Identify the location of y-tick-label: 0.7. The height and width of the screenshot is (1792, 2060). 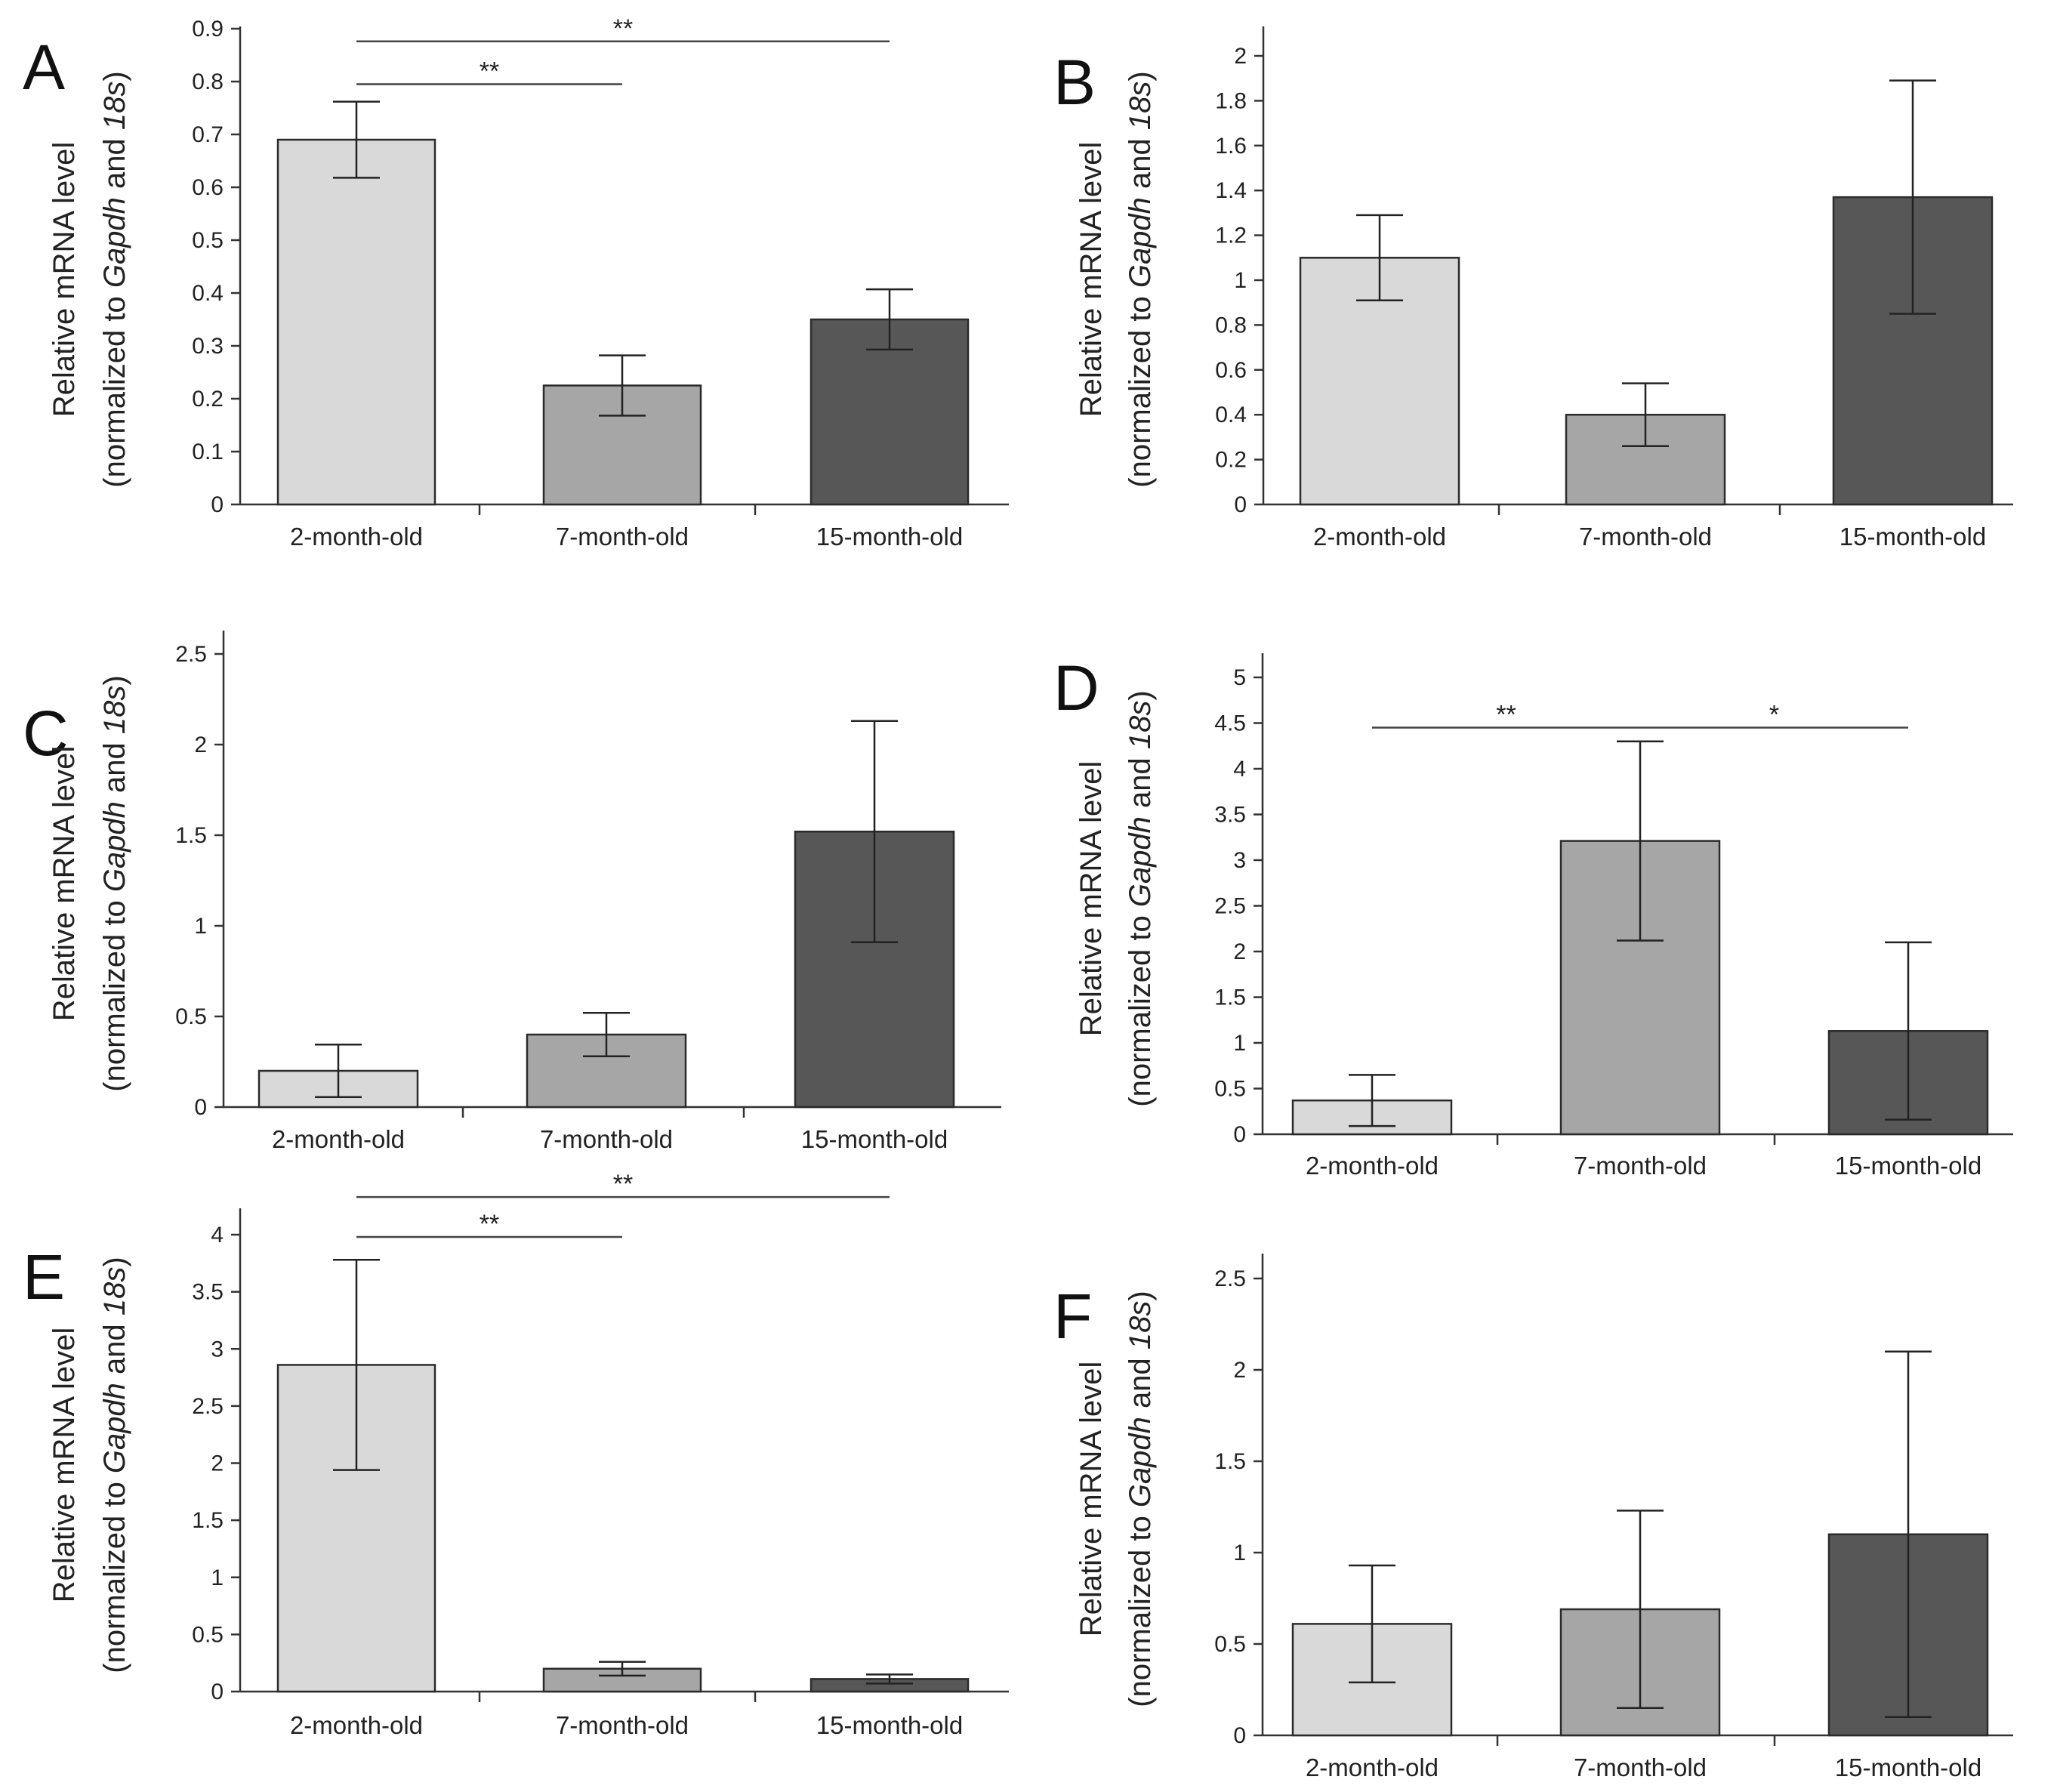
(208, 134).